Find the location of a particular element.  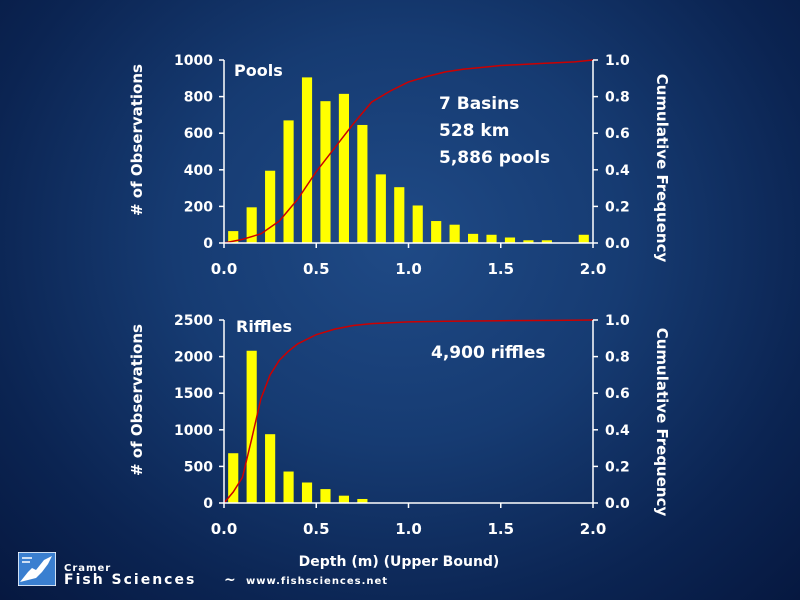

brand-top-text: Cramer is located at coordinates (88, 568).